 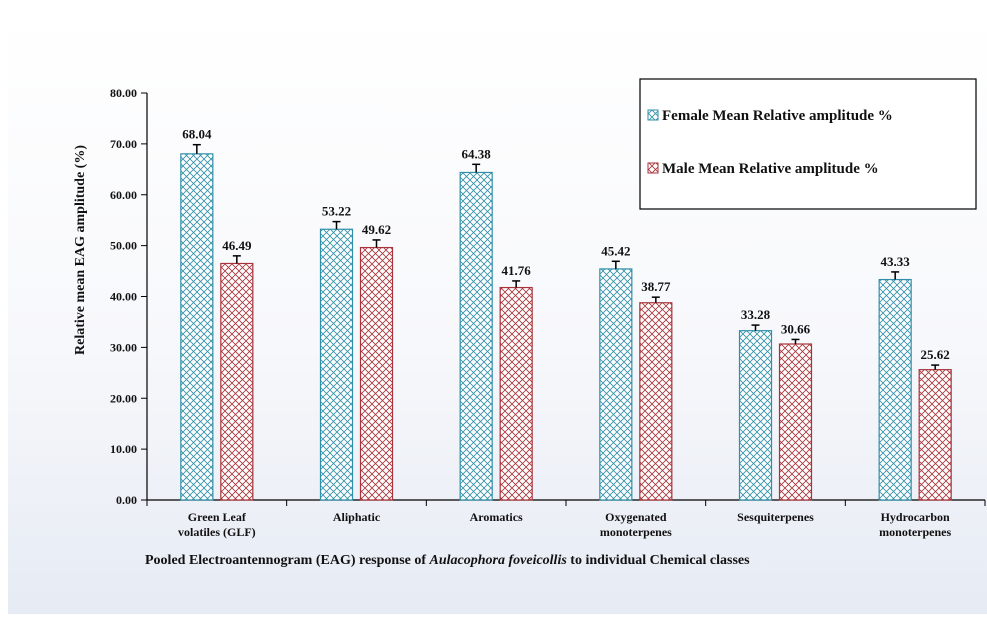 I want to click on x-tick-label: Aliphatic, so click(x=357, y=517).